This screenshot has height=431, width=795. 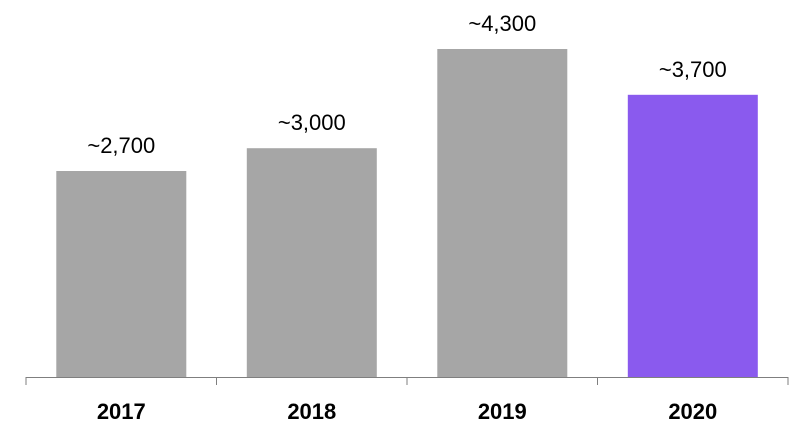 What do you see at coordinates (311, 411) in the screenshot?
I see `x-tick-label-2018: 2018` at bounding box center [311, 411].